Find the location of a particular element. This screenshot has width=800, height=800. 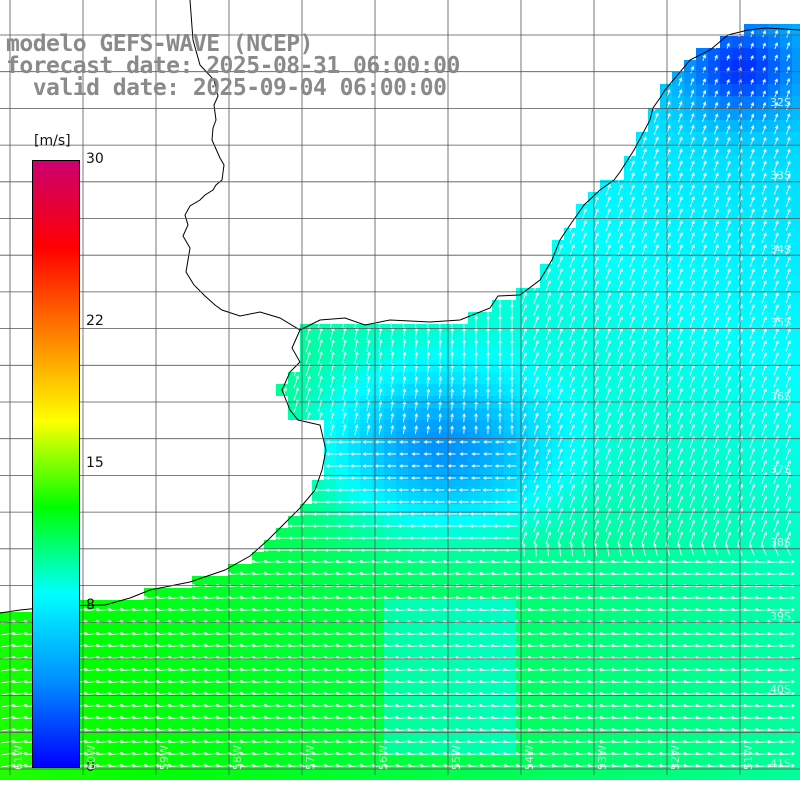

colorbar-unit: [m/s] is located at coordinates (52, 141).